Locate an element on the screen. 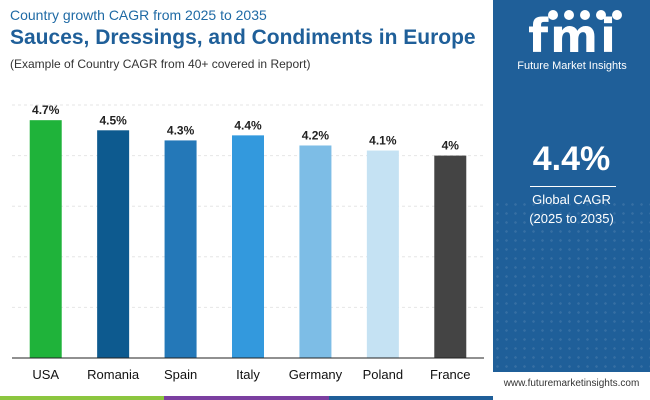 This screenshot has height=400, width=650. global-cagr-title: Global CAGR is located at coordinates (571, 199).